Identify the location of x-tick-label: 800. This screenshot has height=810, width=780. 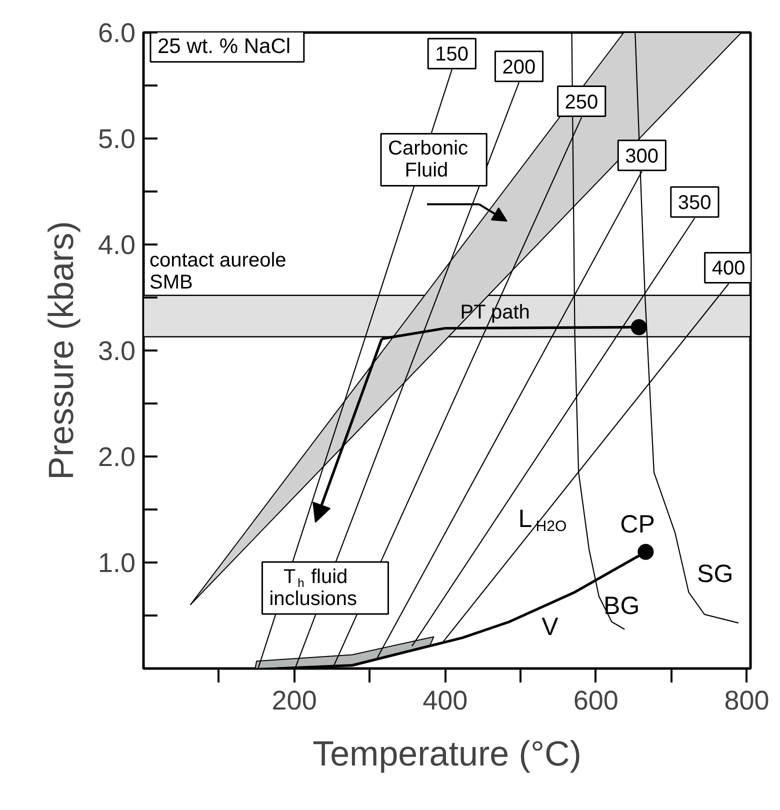
(747, 701).